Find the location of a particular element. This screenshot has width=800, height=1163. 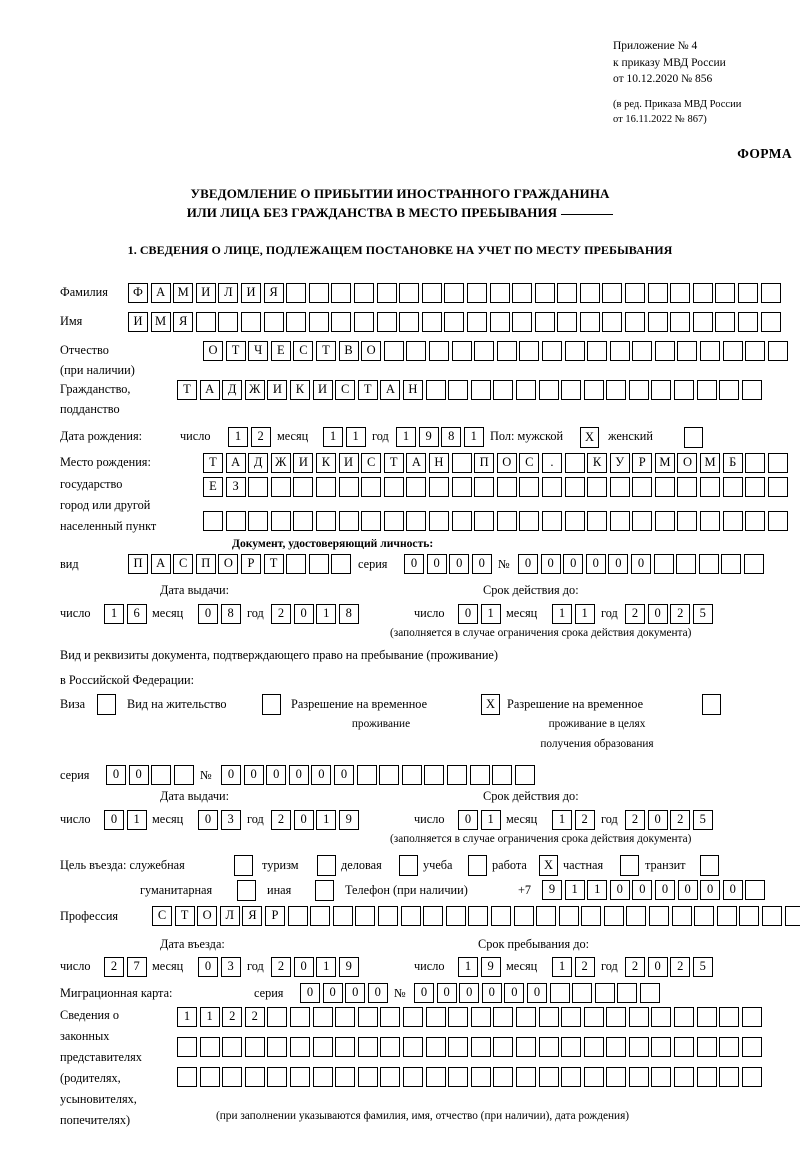

visa-checkbox is located at coordinates (106, 704).